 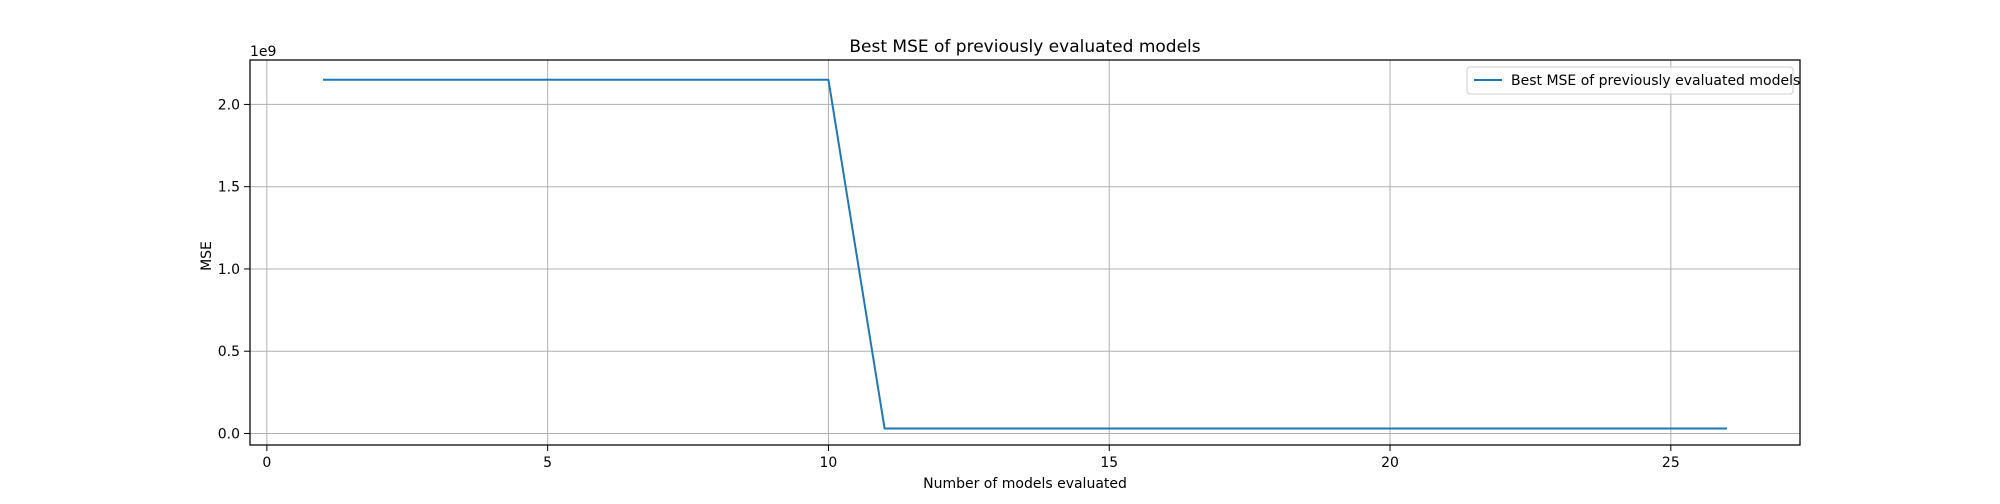 What do you see at coordinates (829, 463) in the screenshot?
I see `x-tick-label: 10` at bounding box center [829, 463].